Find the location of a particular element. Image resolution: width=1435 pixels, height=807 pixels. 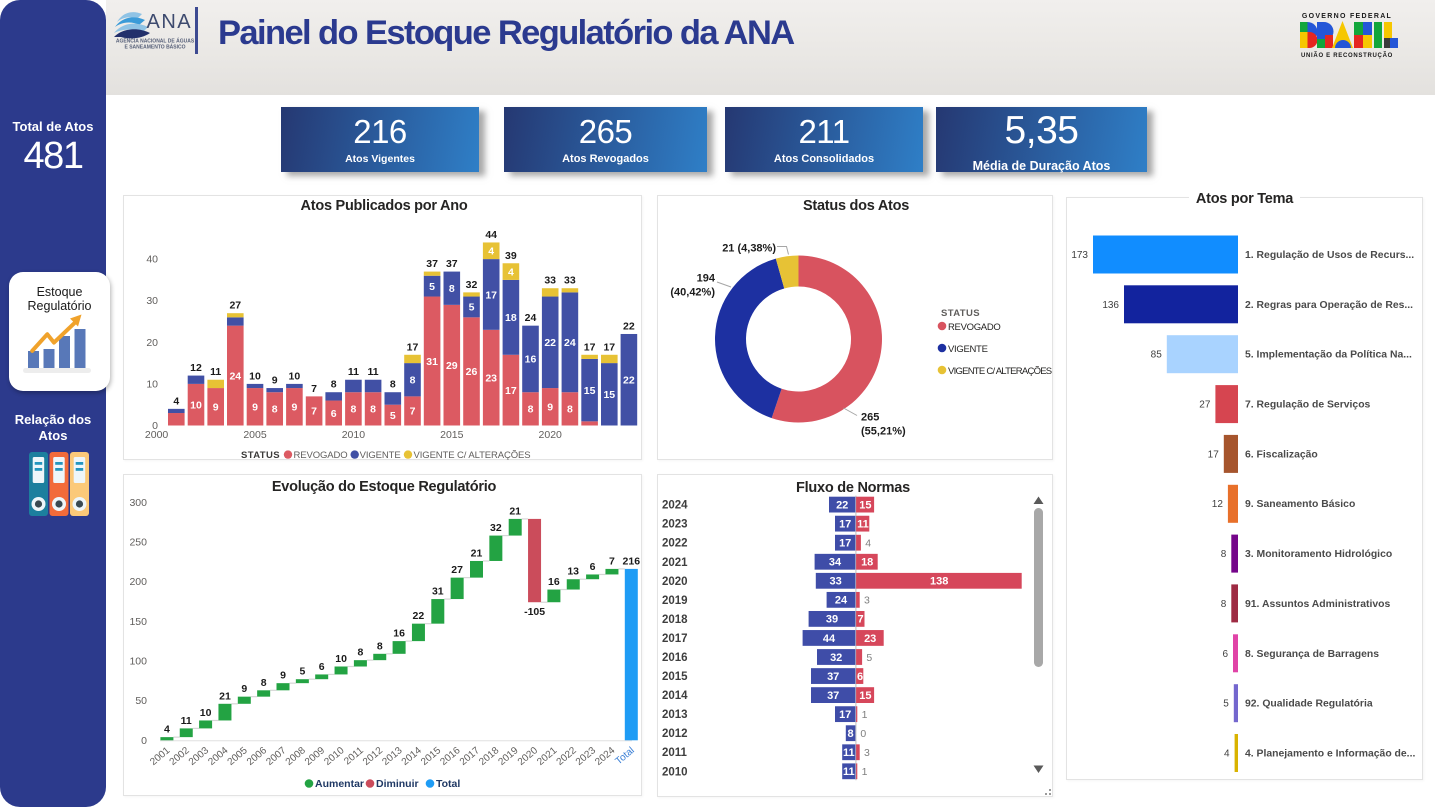

svg-text:Evolução do Estoque Regulatóri: Evolução do Estoque Regulatório is located at coordinates (384, 487).